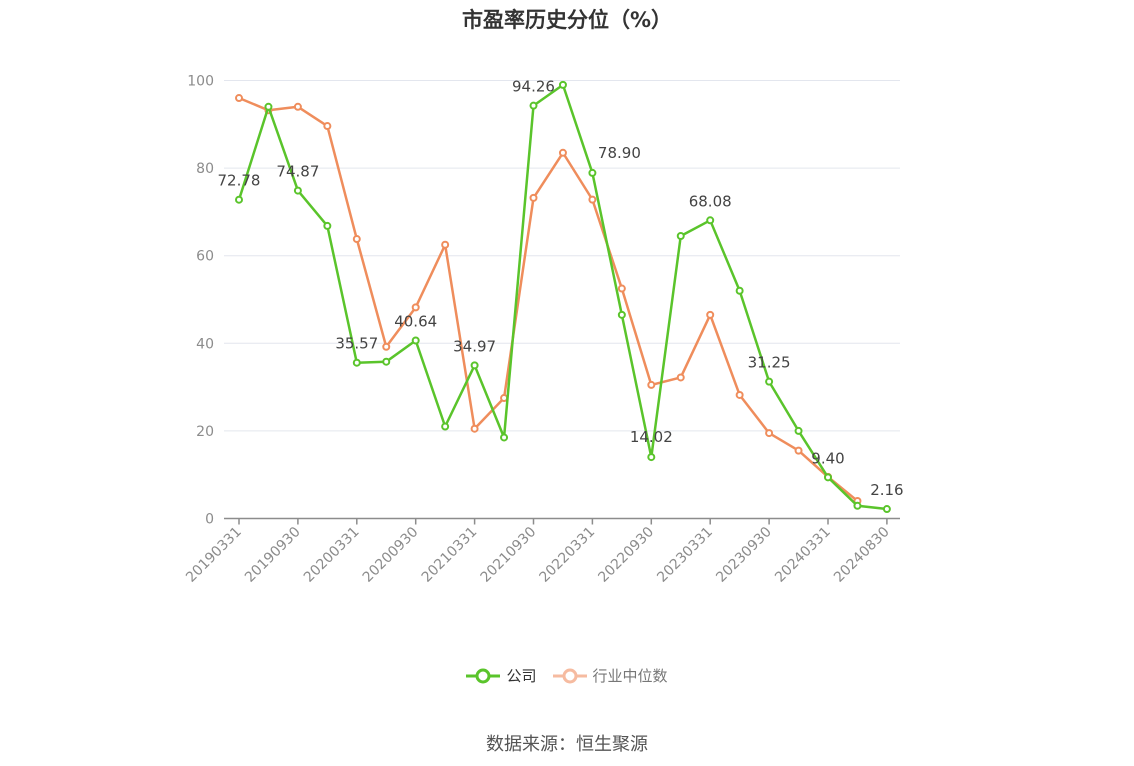  I want to click on x-tick-label: 20240830, so click(862, 555).